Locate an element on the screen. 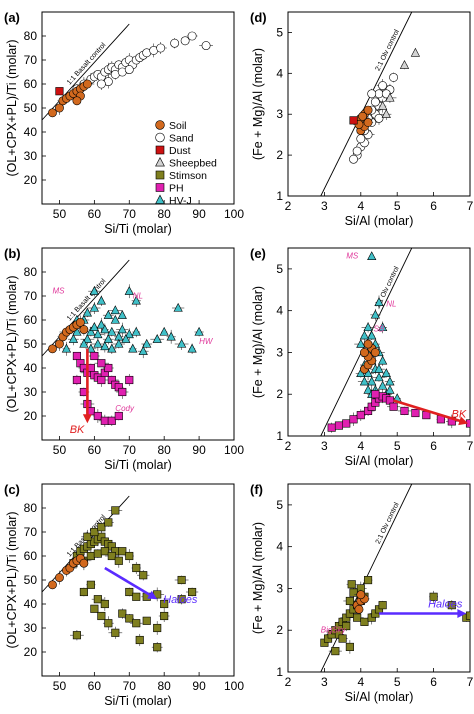 The height and width of the screenshot is (714, 474). x-tick-label: 90 is located at coordinates (199, 686).